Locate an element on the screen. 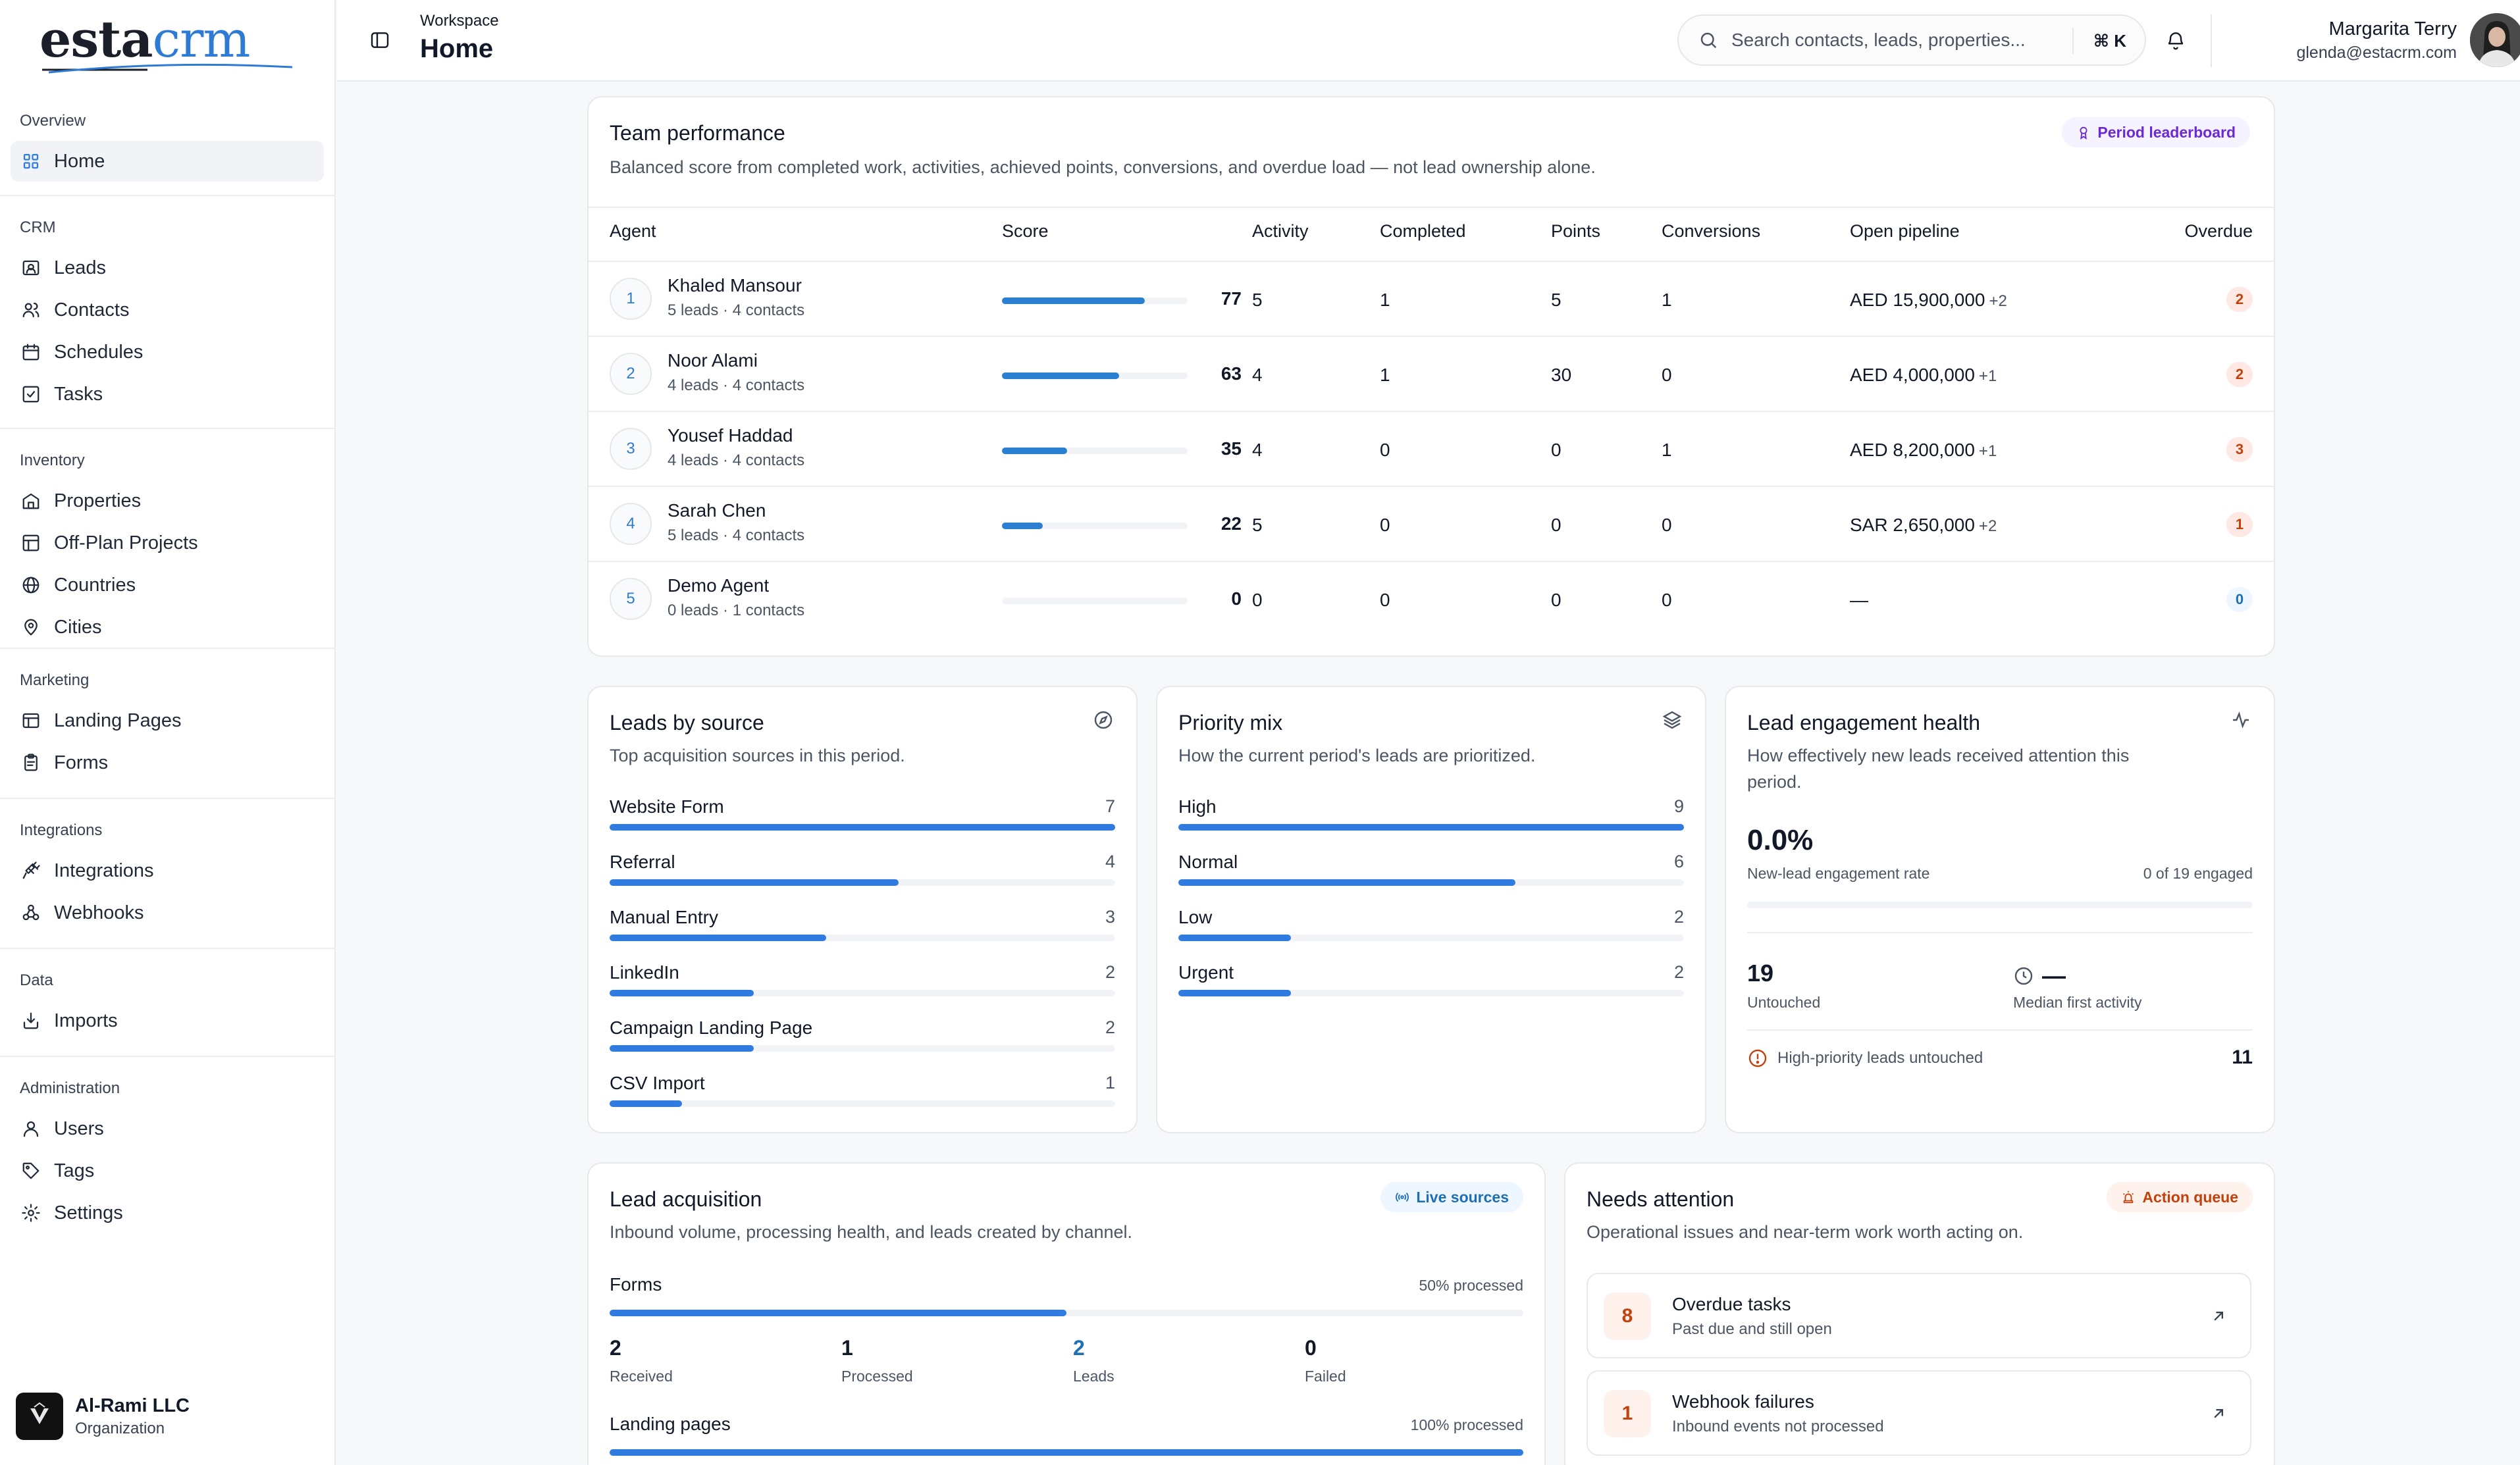 Image resolution: width=2520 pixels, height=1465 pixels. sidebar-item-cities: Cities is located at coordinates (167, 627).